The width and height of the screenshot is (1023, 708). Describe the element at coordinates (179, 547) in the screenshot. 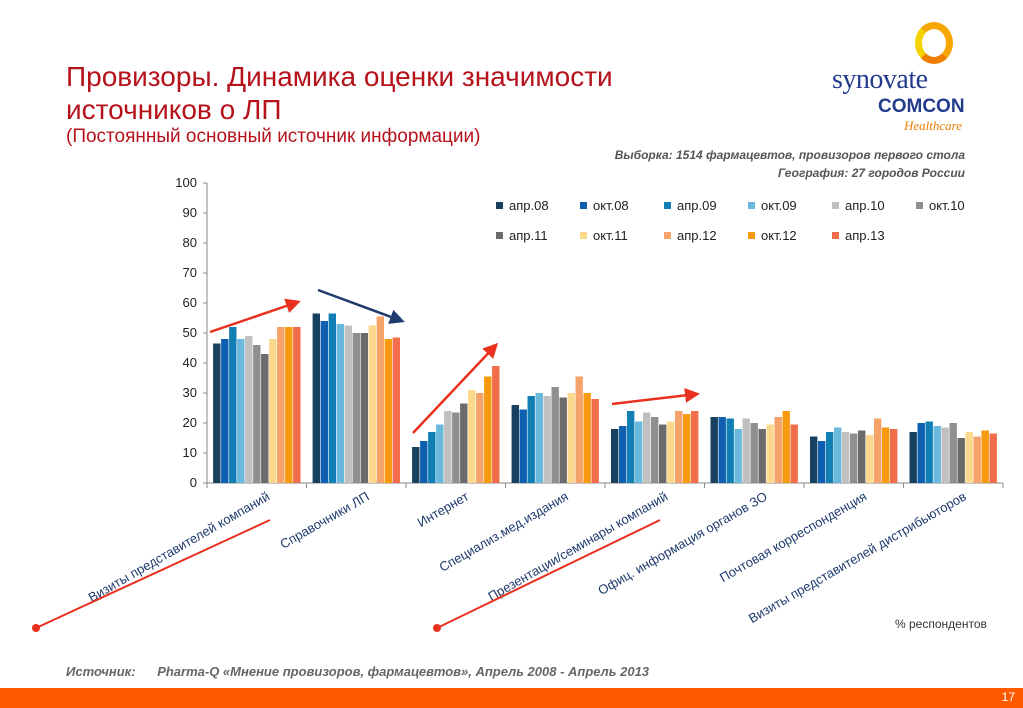

I see `x-category-label: Визиты представителей компаний` at that location.